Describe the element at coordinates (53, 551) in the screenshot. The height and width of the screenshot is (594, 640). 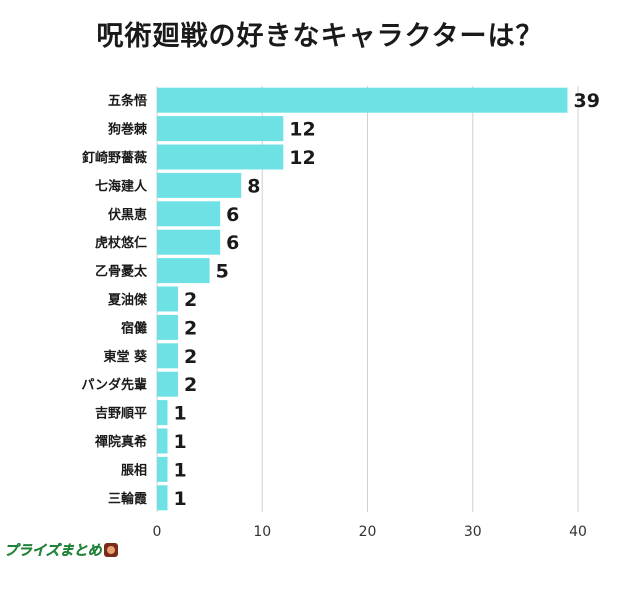
I see `watermark-logo: プライズまとめ` at that location.